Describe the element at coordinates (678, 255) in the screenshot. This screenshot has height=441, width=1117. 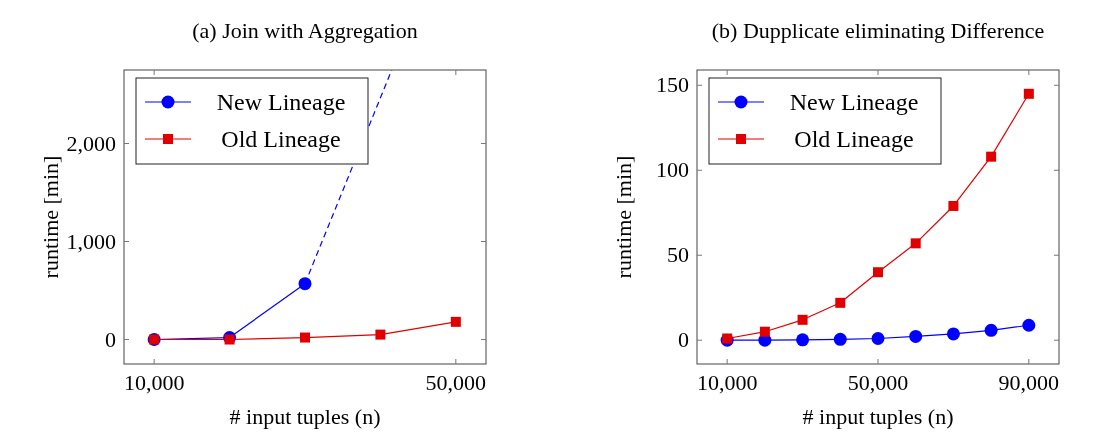
I see `y-tick-label: 50` at that location.